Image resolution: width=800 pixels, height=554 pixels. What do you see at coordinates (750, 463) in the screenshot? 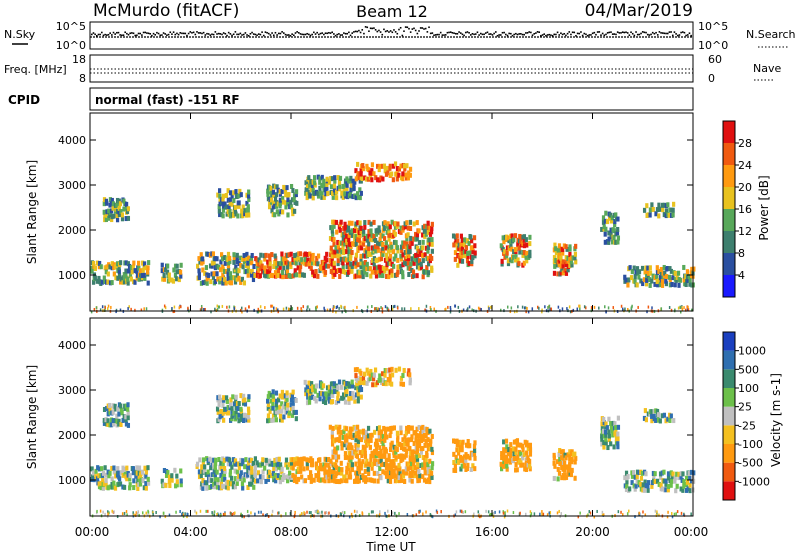
I see `colorbar-tick-label: -500` at bounding box center [750, 463].